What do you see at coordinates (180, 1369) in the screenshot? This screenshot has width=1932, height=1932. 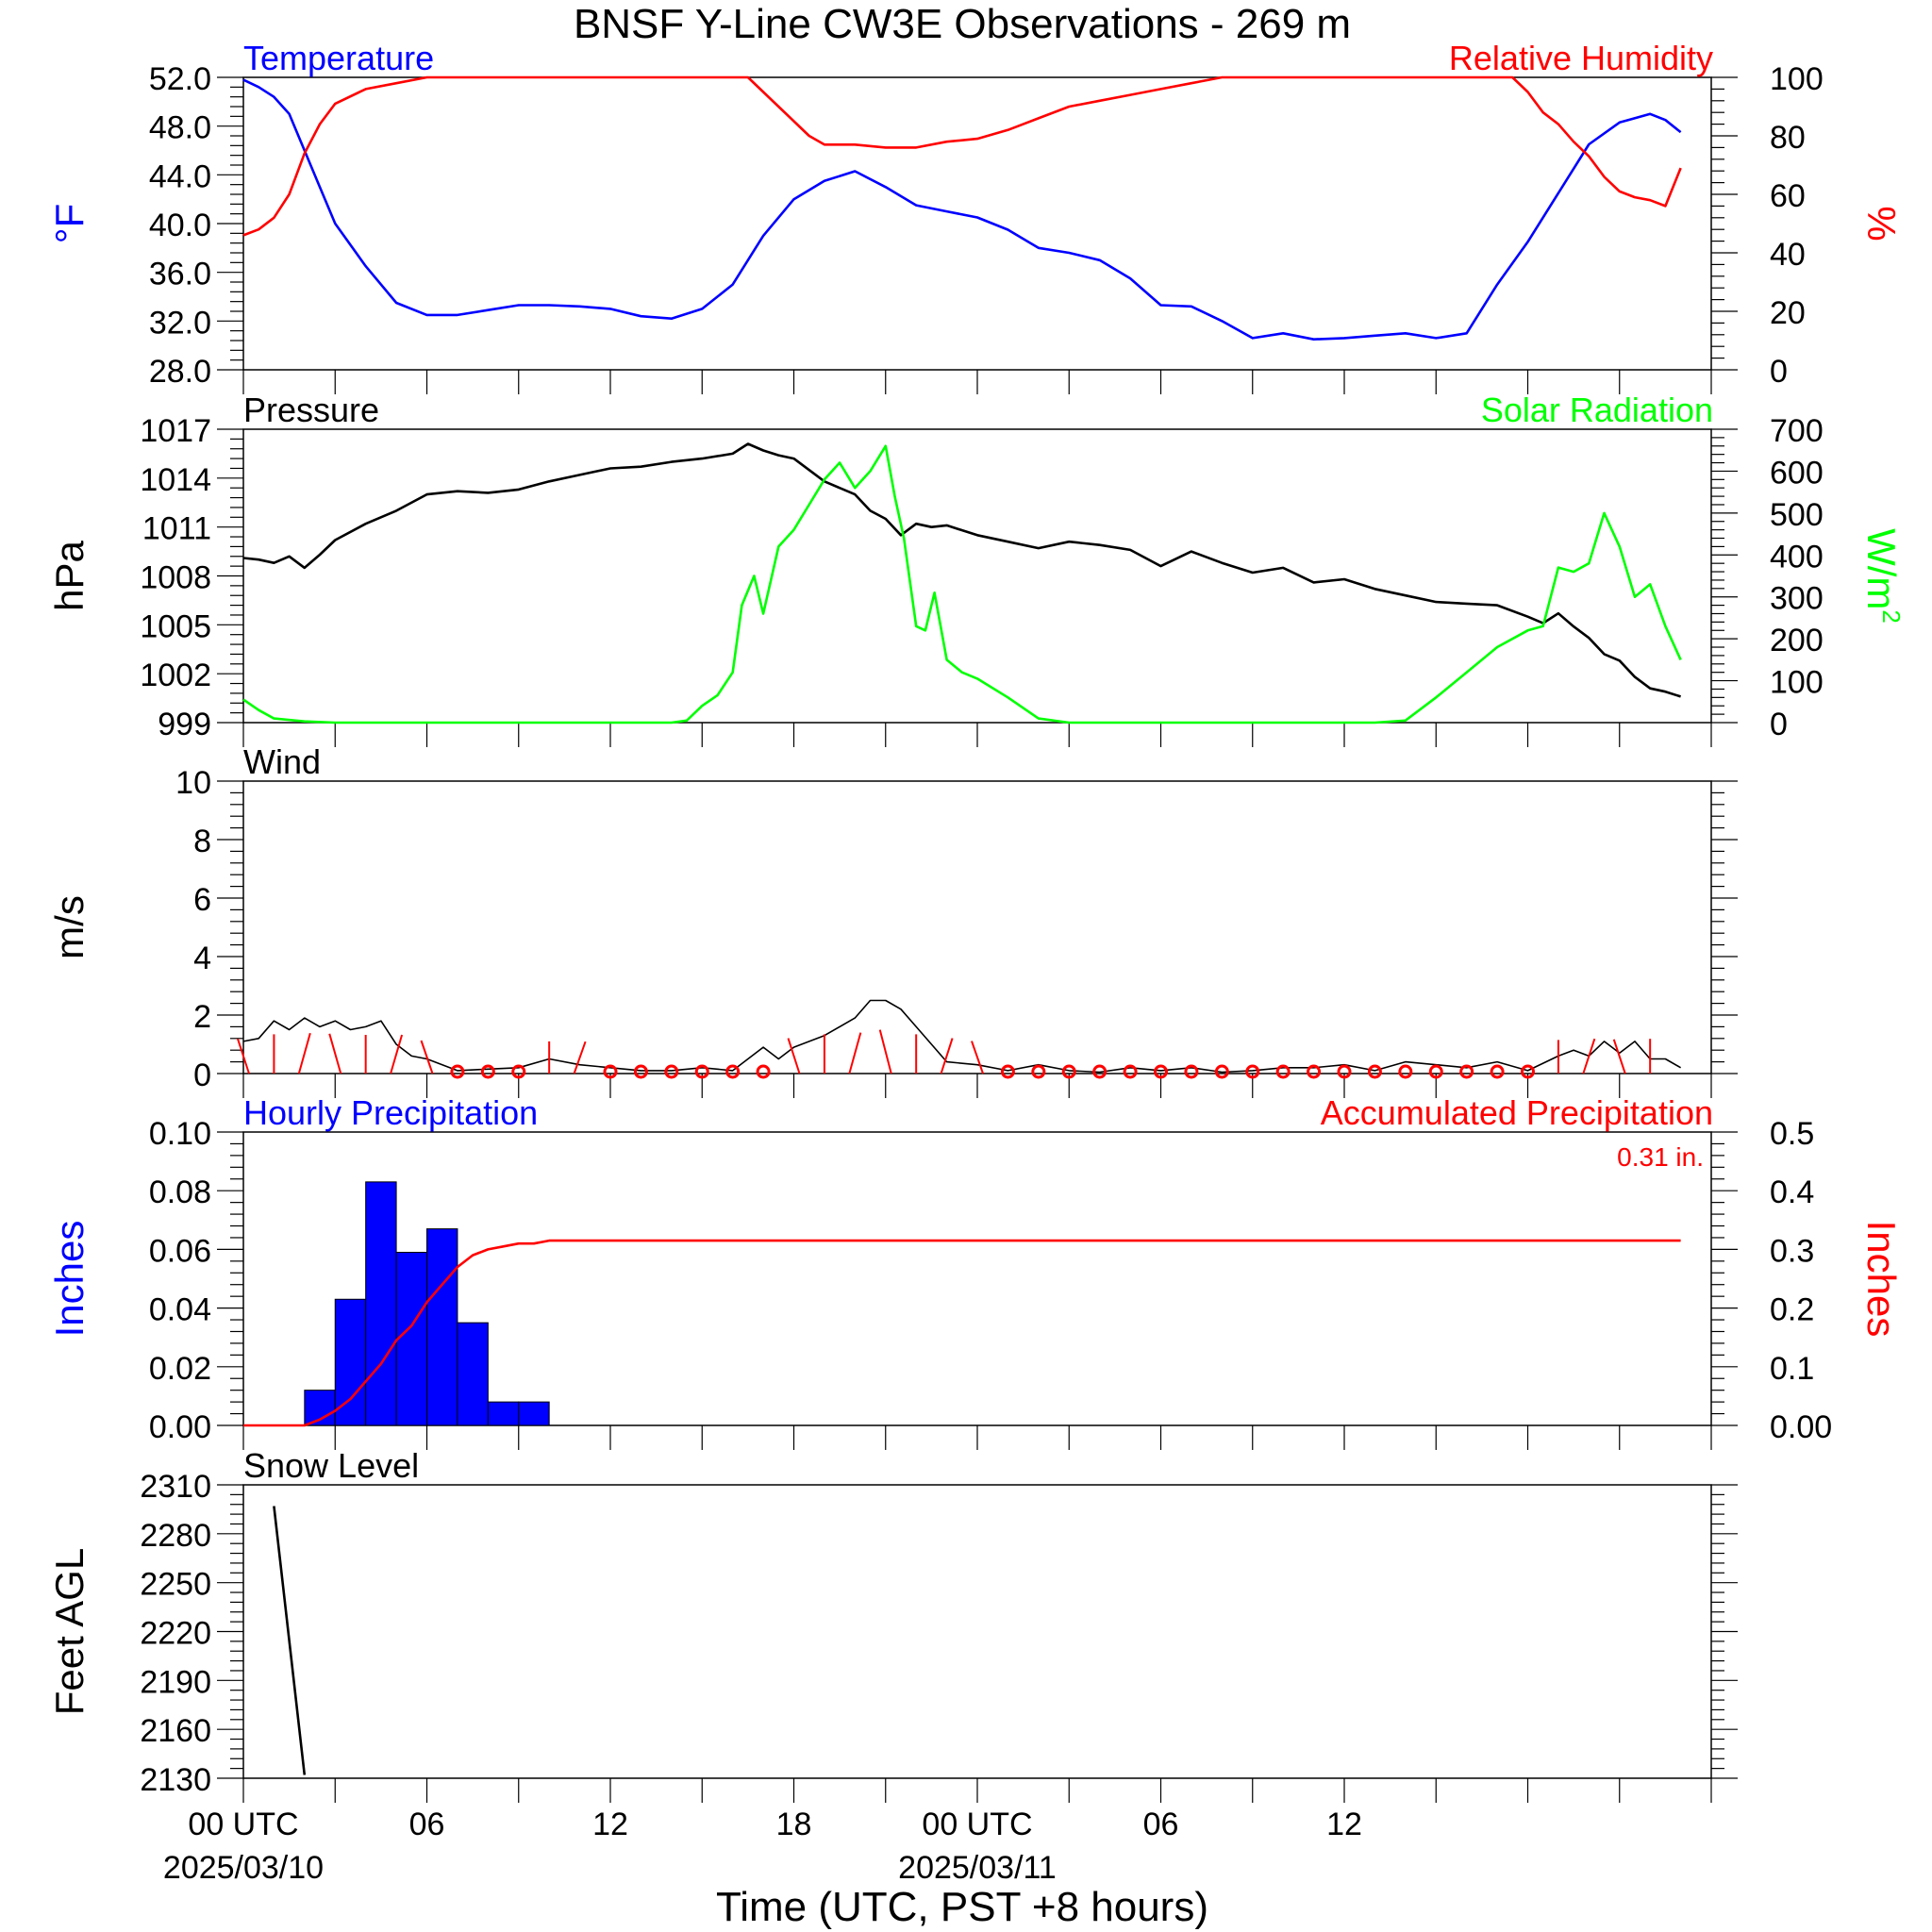 I see `y-tick-label-left: 0.02` at bounding box center [180, 1369].